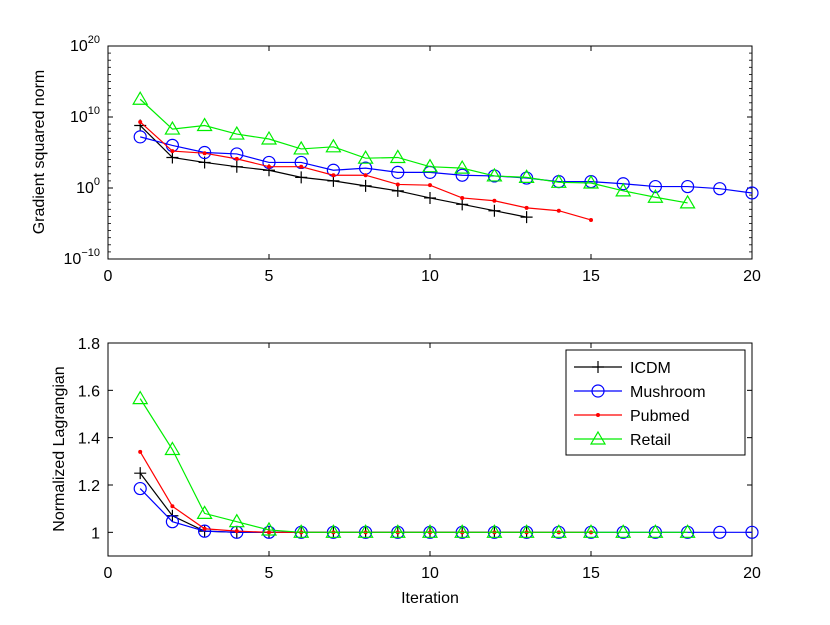  Describe the element at coordinates (430, 276) in the screenshot. I see `gradient-norm-xtick-label: 10` at that location.